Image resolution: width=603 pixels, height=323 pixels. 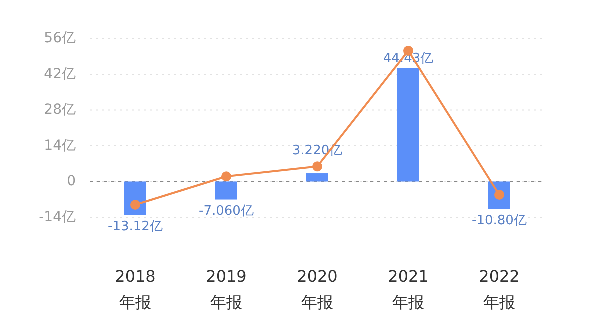 I want to click on y-tick-label: 56亿, so click(x=60, y=38).